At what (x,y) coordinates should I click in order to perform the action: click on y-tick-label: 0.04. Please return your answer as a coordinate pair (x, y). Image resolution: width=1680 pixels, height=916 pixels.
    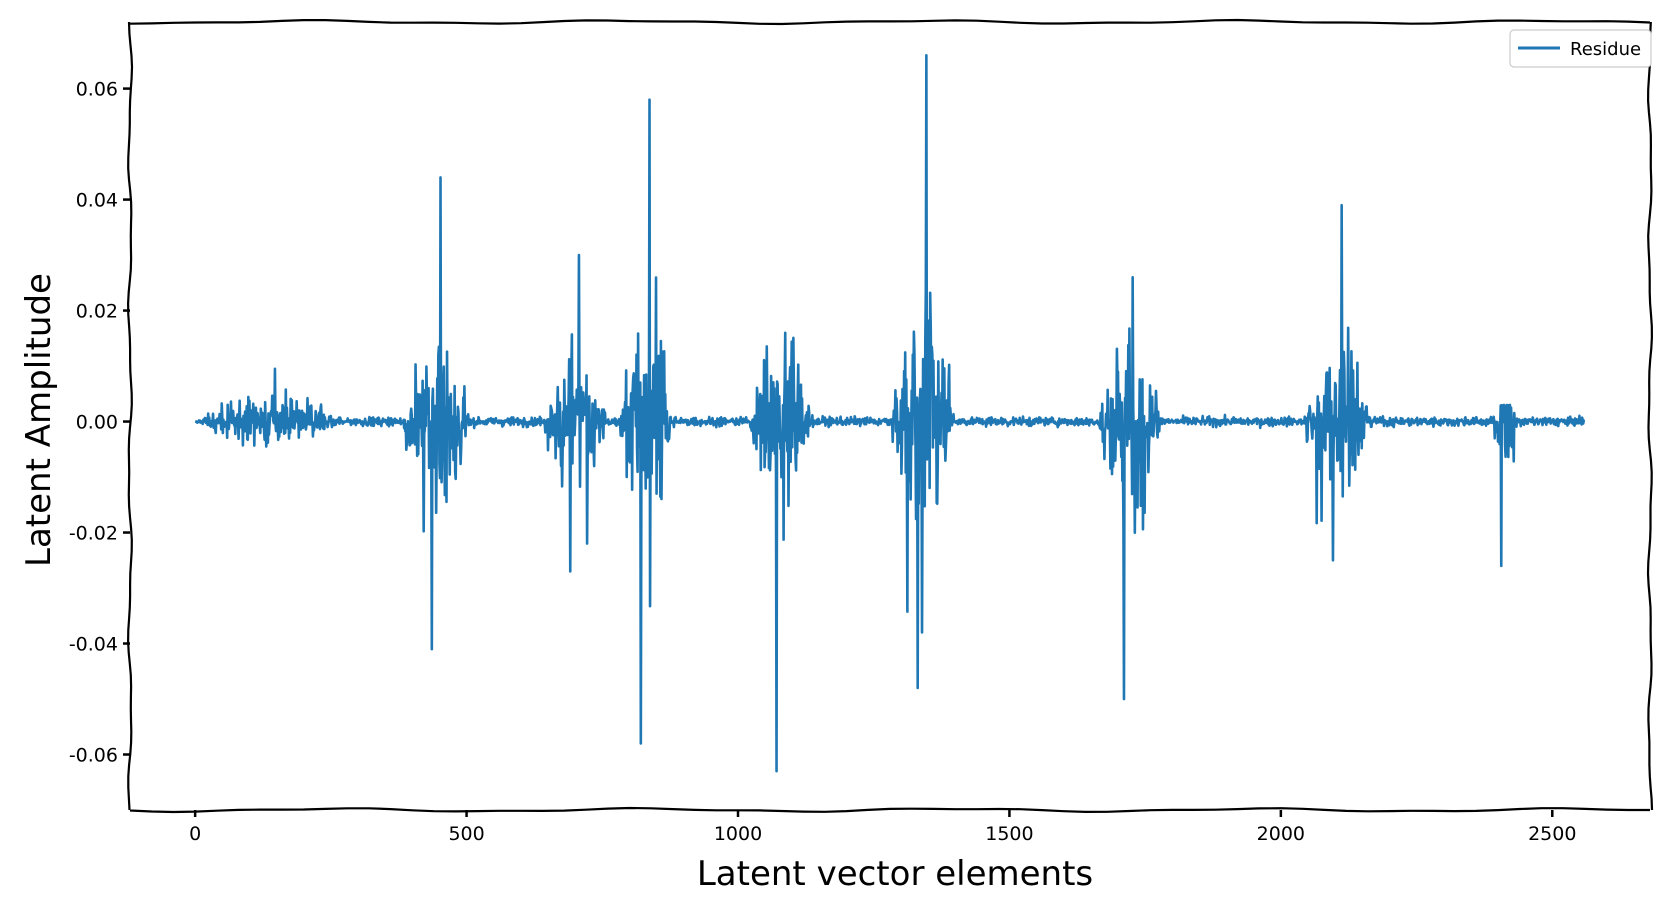
    Looking at the image, I should click on (97, 201).